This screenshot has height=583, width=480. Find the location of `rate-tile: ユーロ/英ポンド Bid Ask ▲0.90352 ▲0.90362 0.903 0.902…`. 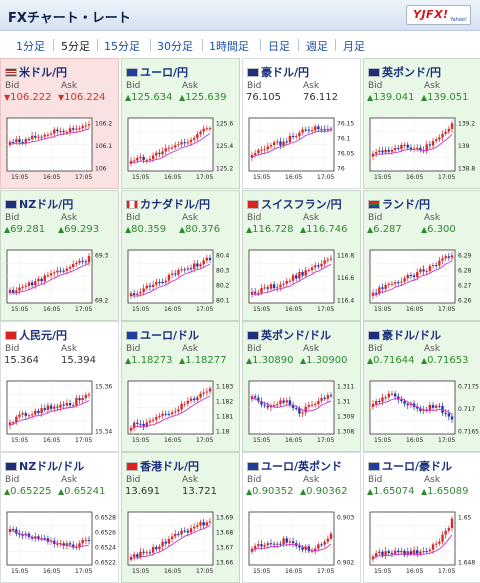

rate-tile: ユーロ/英ポンド Bid Ask ▲0.90352 ▲0.90362 0.903 0.902… is located at coordinates (301, 517).